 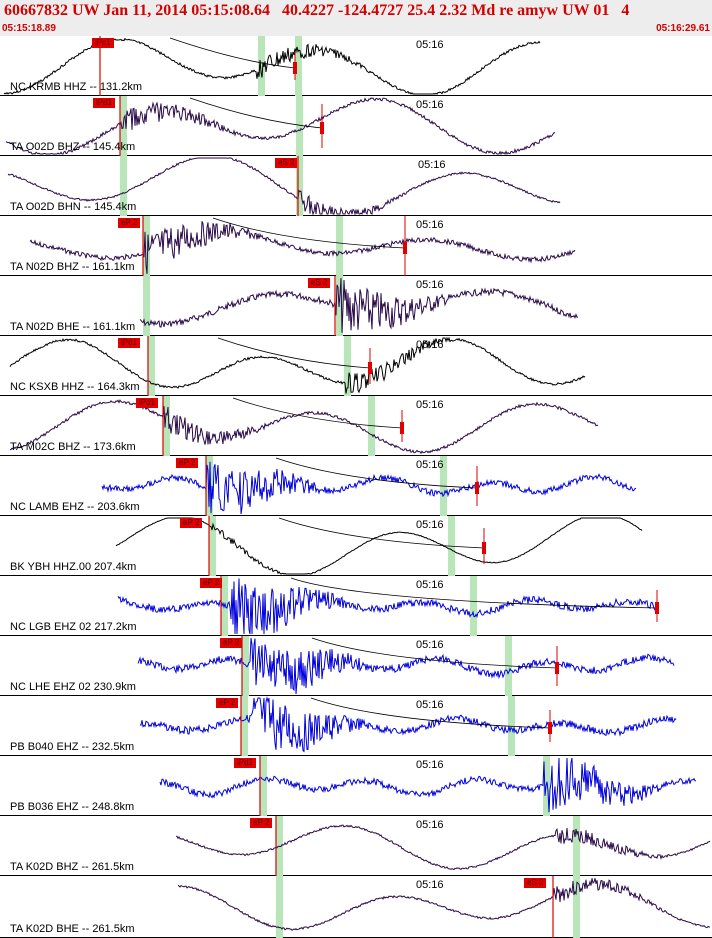 What do you see at coordinates (356, 306) in the screenshot?
I see `trace-panel: eS 2 05:16 TA N02D BHE -- 161.1km` at bounding box center [356, 306].